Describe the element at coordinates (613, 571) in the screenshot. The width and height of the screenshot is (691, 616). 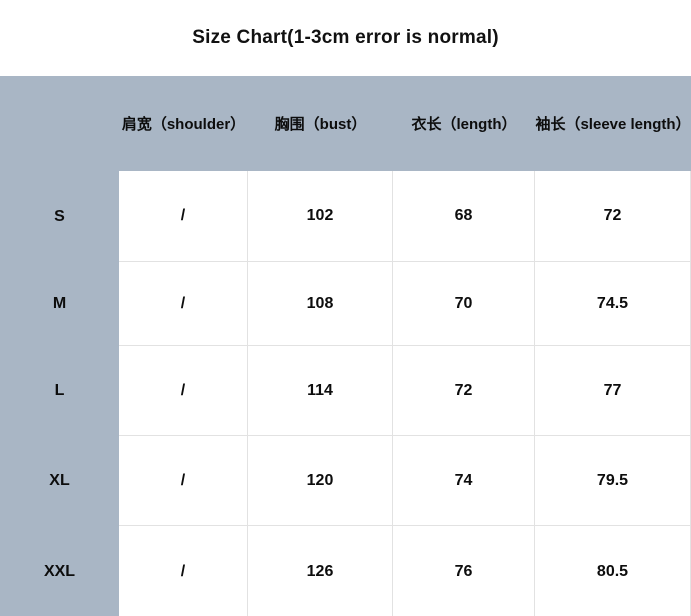
I see `cell-xxl-sleeve: 80.5` at that location.